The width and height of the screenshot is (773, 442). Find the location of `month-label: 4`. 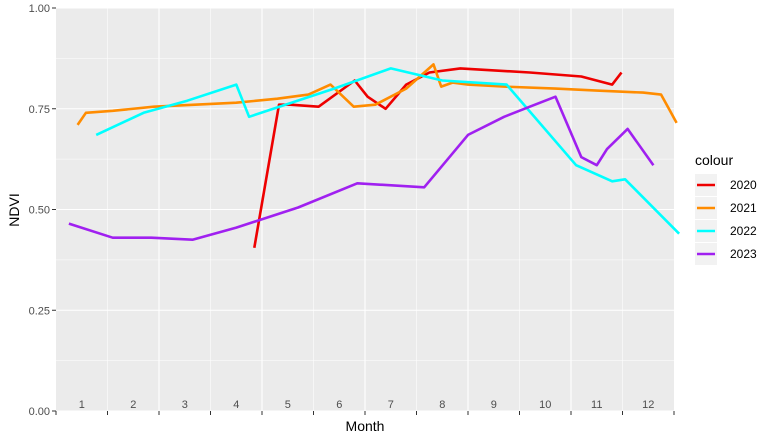

month-label: 4 is located at coordinates (236, 405).